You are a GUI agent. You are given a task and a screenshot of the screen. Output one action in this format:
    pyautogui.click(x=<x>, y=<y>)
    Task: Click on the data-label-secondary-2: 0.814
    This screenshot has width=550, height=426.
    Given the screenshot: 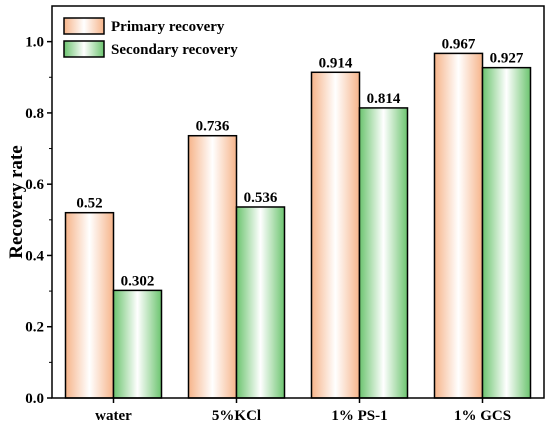 What is the action you would take?
    pyautogui.click(x=384, y=99)
    